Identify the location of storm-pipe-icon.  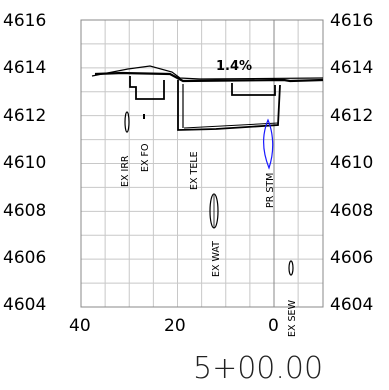
(268, 144).